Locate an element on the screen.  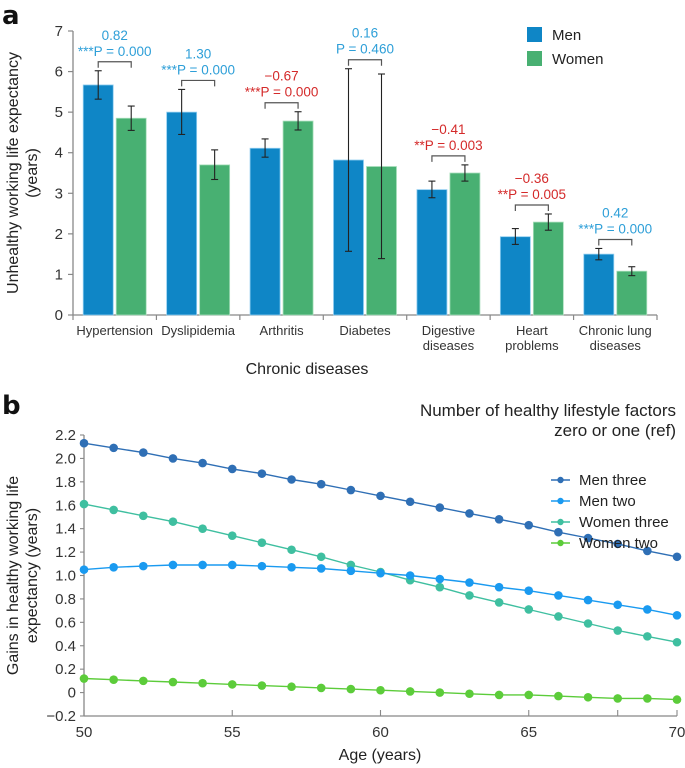
y-tick-label: 5 is located at coordinates (59, 112).